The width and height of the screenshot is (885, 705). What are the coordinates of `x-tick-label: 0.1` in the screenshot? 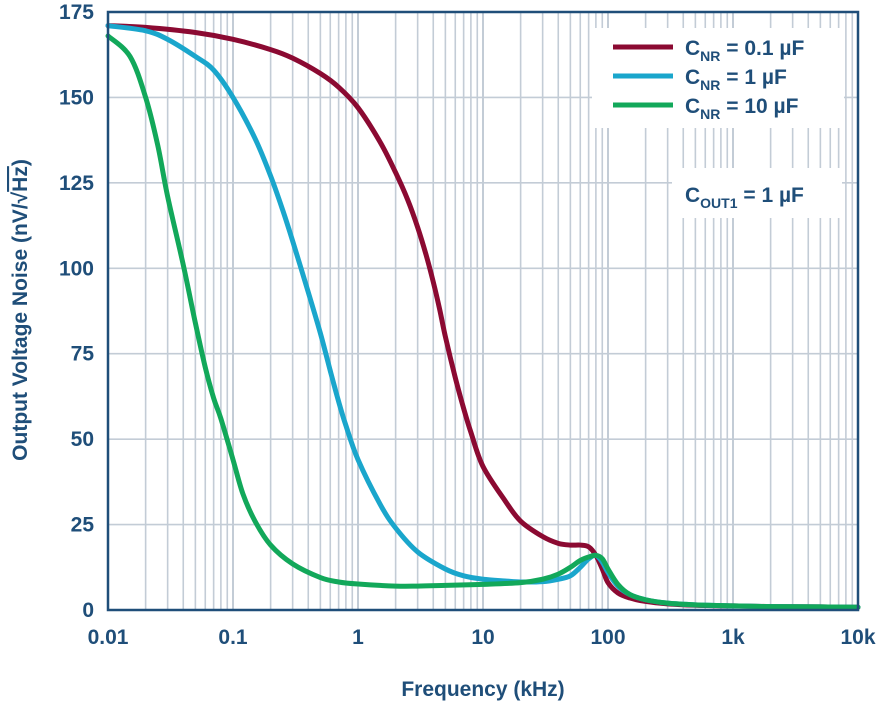 It's located at (233, 637).